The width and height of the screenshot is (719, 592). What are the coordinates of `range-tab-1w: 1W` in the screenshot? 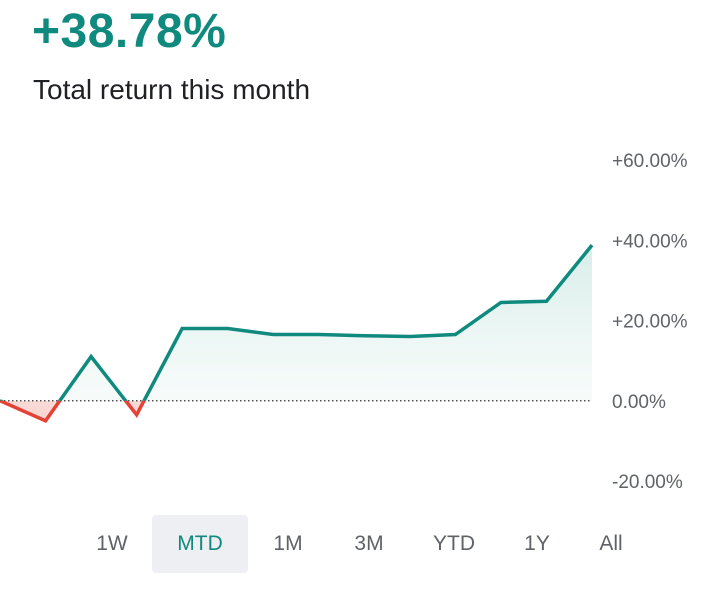 It's located at (112, 543).